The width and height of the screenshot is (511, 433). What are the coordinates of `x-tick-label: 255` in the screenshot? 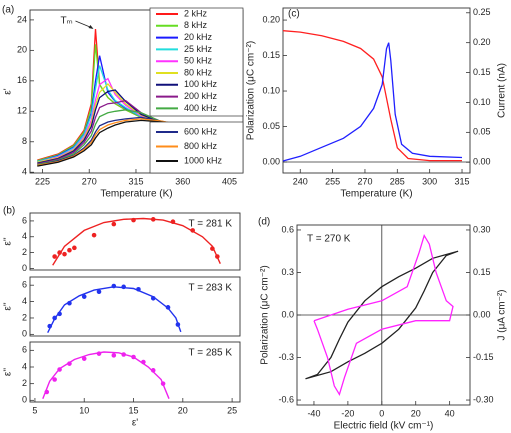 It's located at (332, 181).